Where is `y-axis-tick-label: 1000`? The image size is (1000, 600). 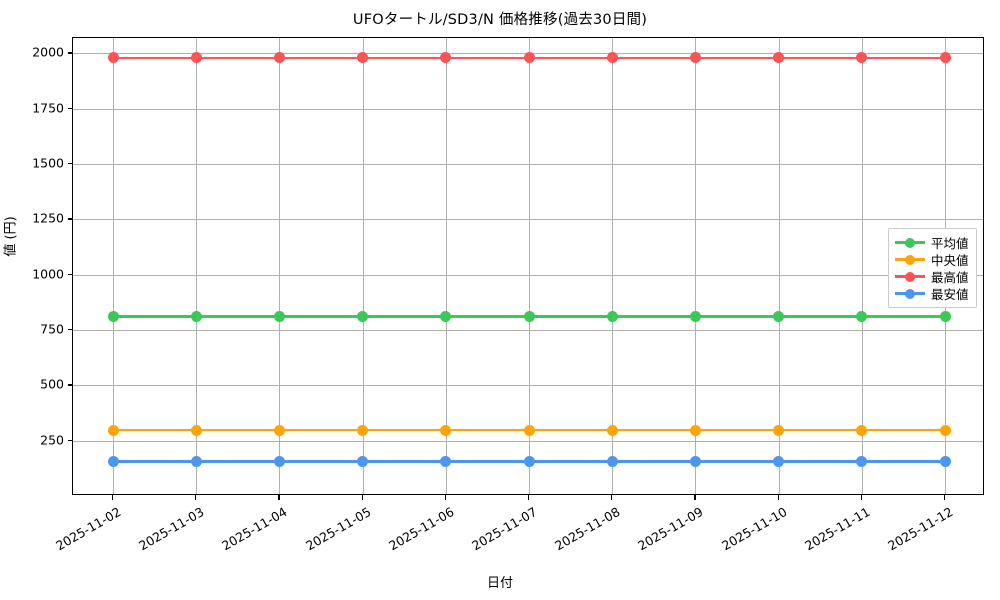 y-axis-tick-label: 1000 is located at coordinates (48, 274).